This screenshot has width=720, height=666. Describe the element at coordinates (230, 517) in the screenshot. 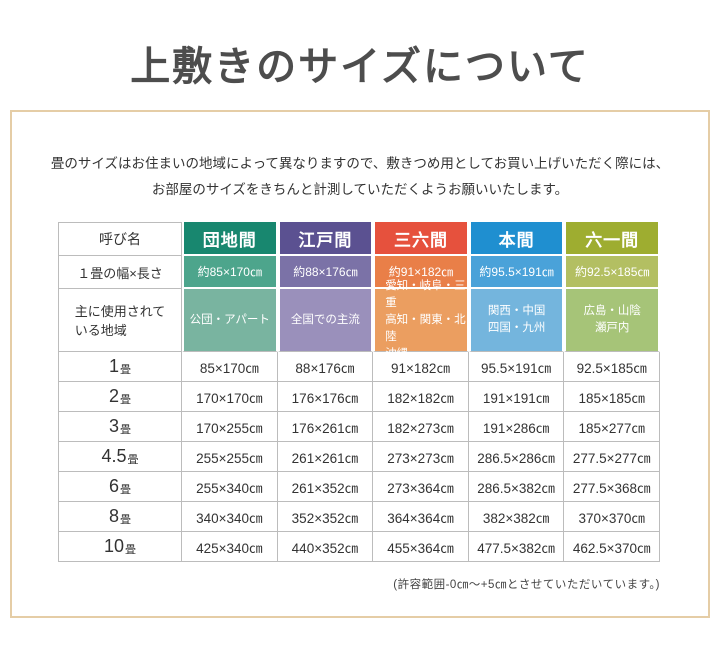

I see `size-value: 340×340㎝` at that location.